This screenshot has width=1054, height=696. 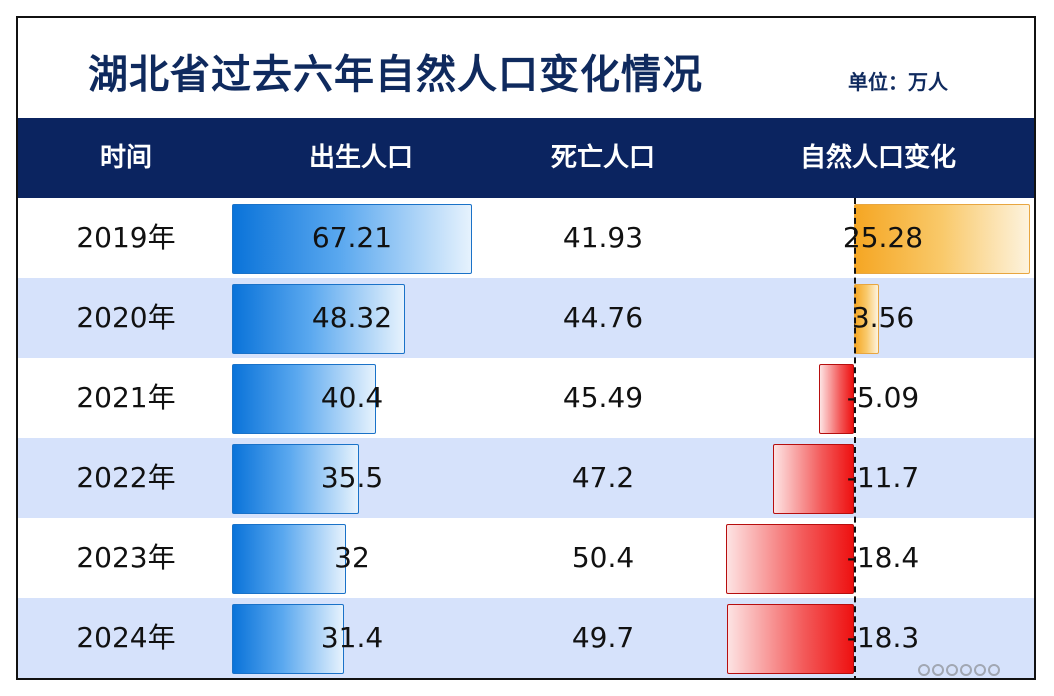 I want to click on year-label: 2019年, so click(x=126, y=237).